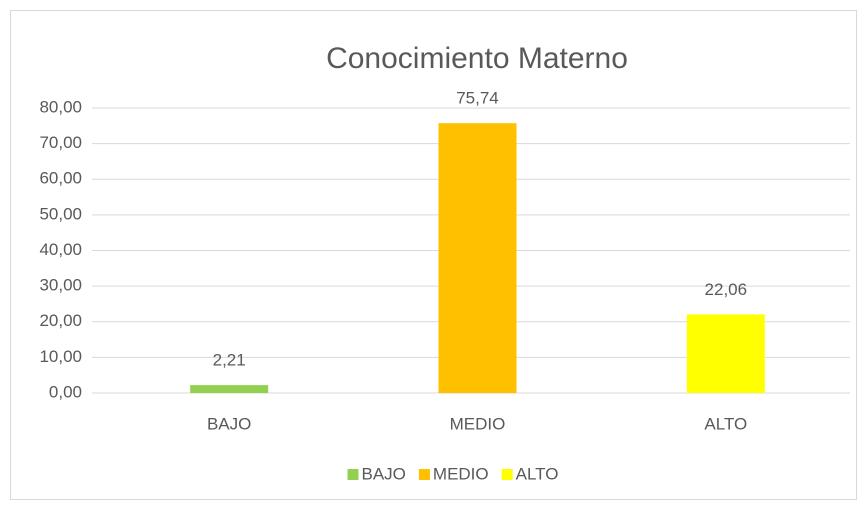  I want to click on y-tick-label: 60,00, so click(60, 178).